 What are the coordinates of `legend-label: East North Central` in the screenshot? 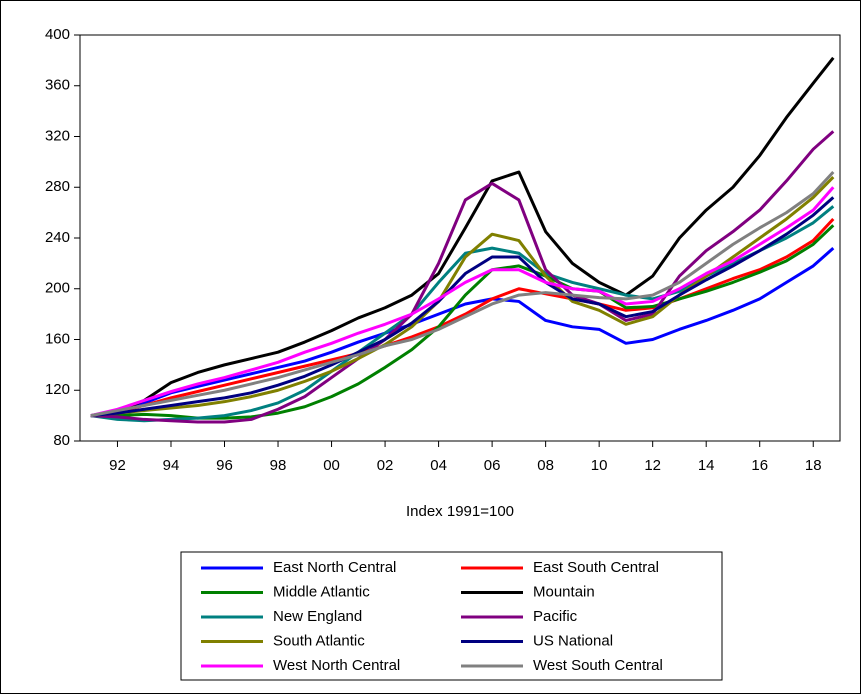 It's located at (334, 567).